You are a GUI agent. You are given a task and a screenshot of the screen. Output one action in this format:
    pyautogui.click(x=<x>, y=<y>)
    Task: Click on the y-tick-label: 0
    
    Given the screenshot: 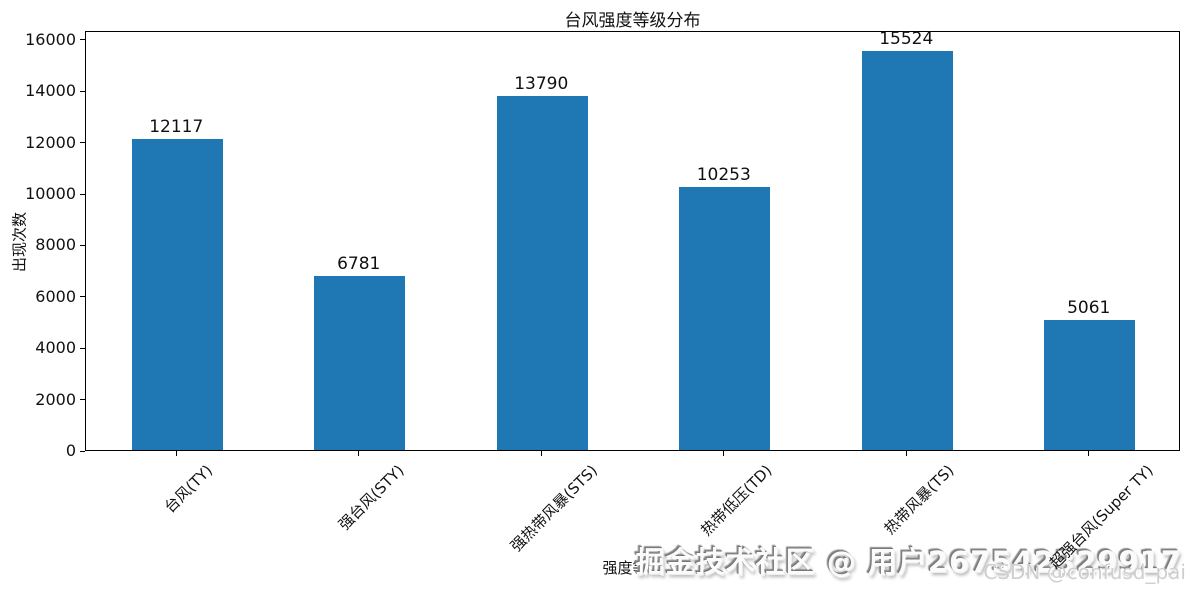 What is the action you would take?
    pyautogui.click(x=70, y=450)
    